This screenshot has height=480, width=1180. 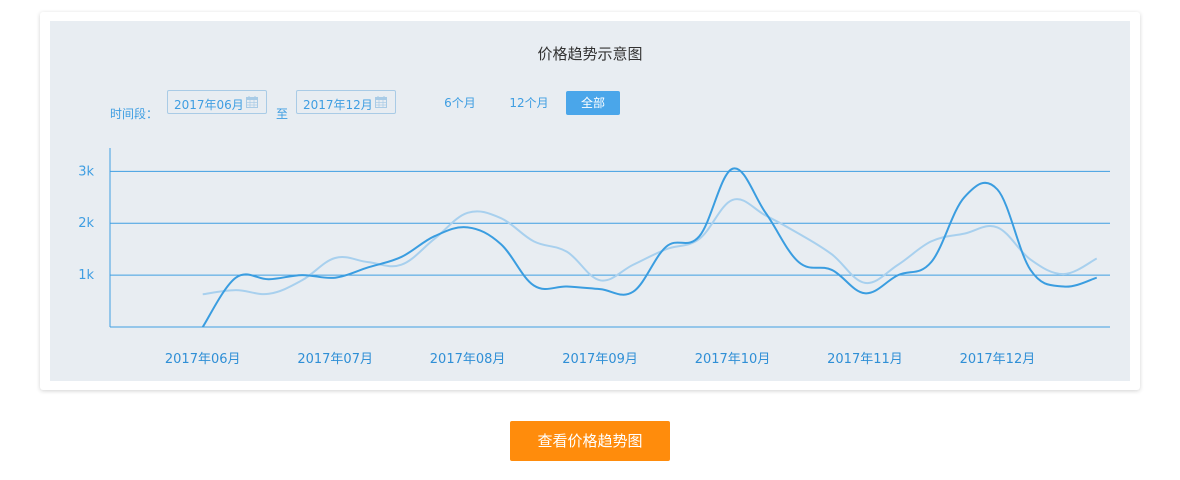 I want to click on time-range-label: 时间段：, so click(x=134, y=114).